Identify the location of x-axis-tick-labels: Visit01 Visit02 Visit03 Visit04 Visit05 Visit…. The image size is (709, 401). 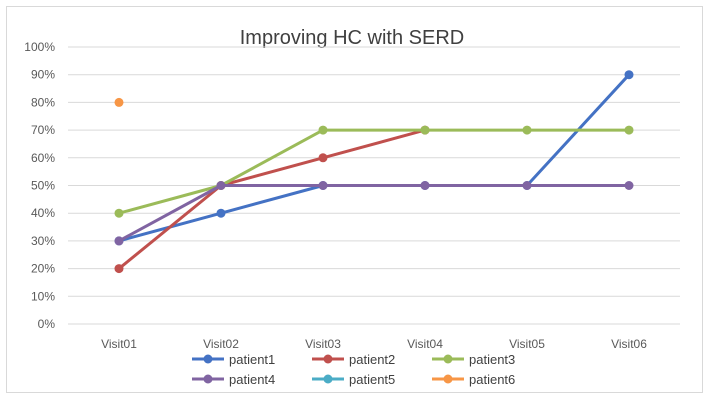
(374, 344).